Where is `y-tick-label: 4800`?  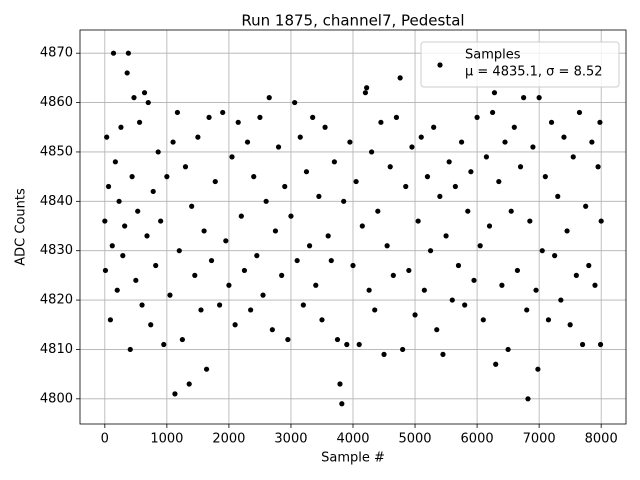
y-tick-label: 4800 is located at coordinates (56, 398).